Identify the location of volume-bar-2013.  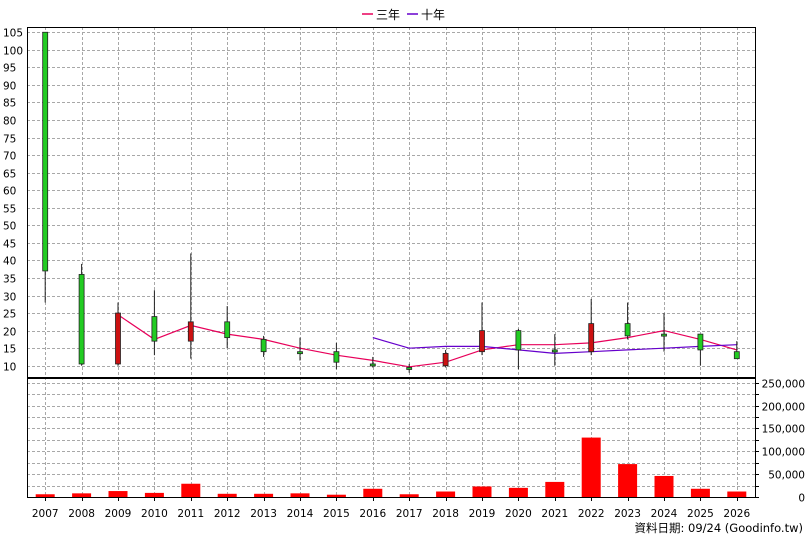
(264, 495).